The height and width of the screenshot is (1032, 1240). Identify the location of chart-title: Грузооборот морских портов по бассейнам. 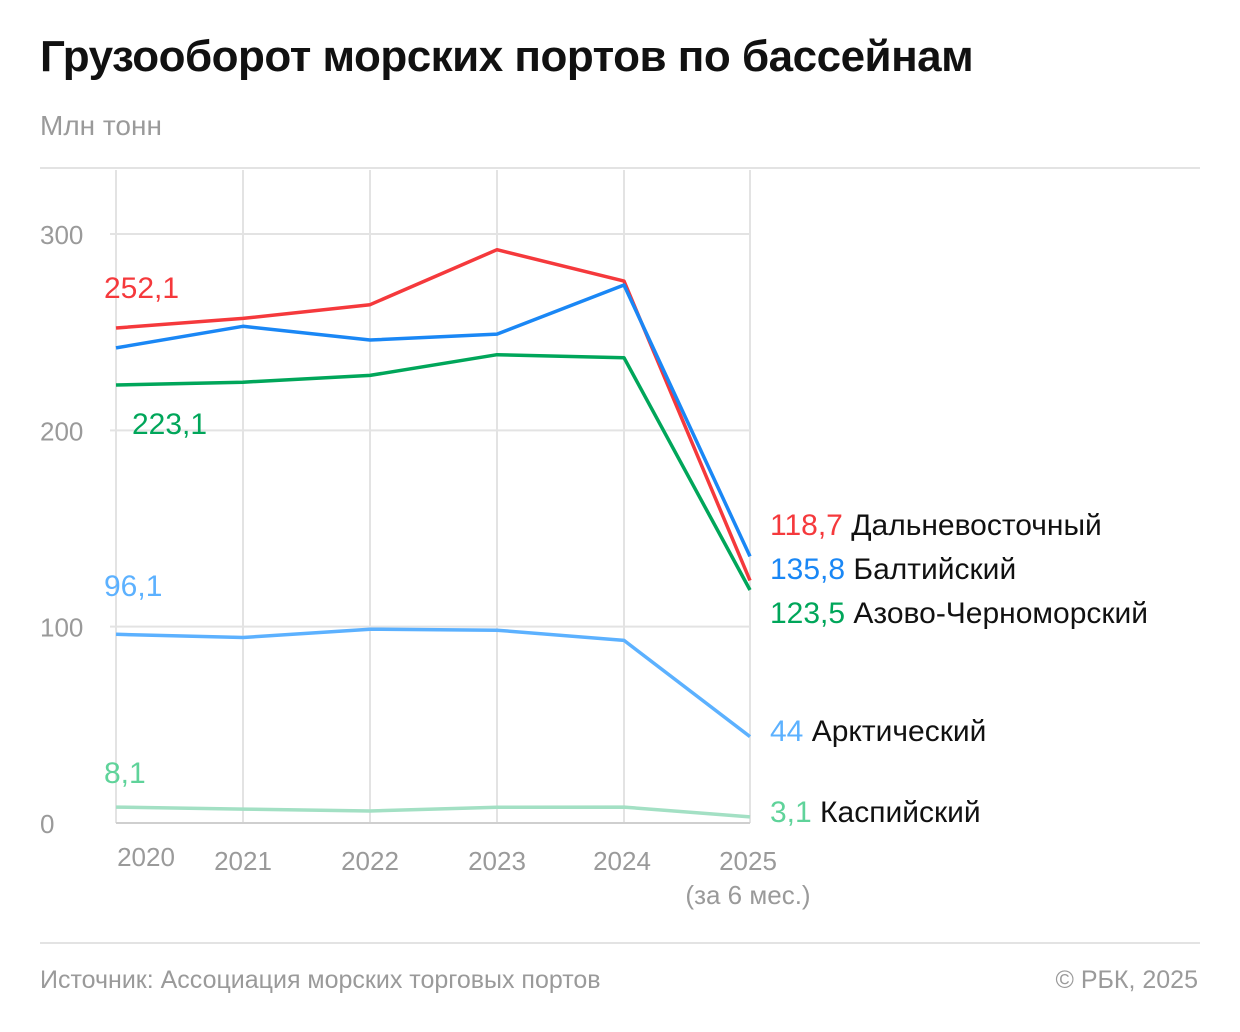
(507, 56).